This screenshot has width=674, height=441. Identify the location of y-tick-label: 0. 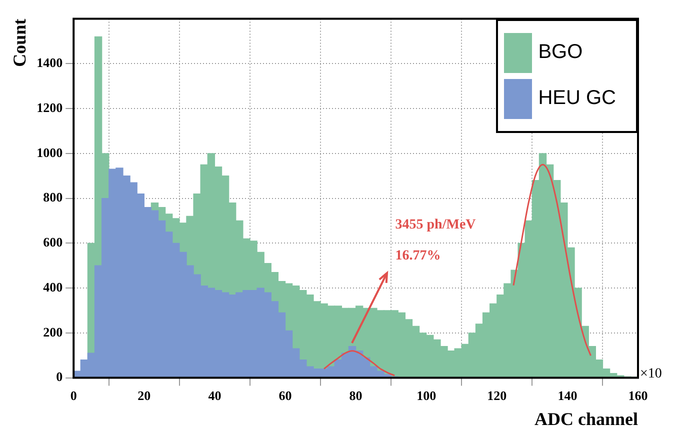
(59, 376).